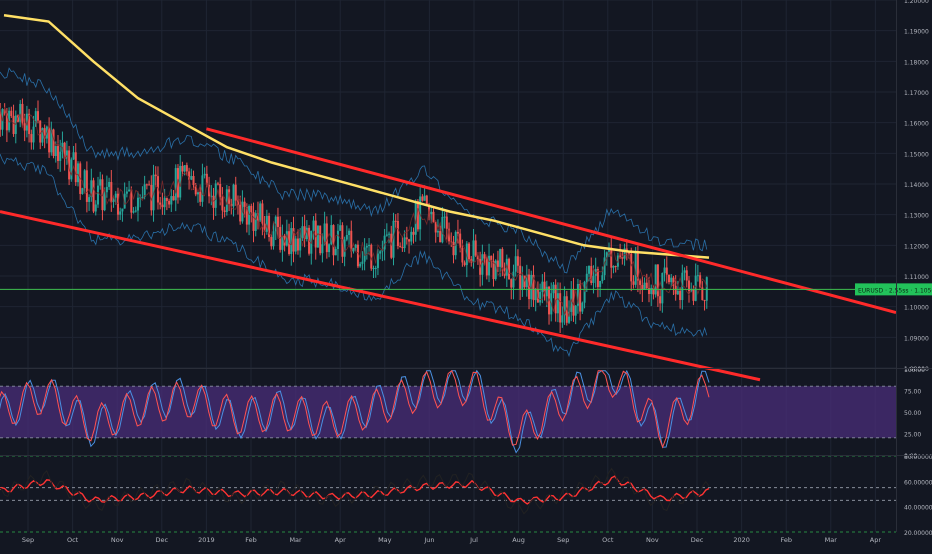 The image size is (932, 554). What do you see at coordinates (912, 413) in the screenshot?
I see `stochastic-tick-label: 50.00` at bounding box center [912, 413].